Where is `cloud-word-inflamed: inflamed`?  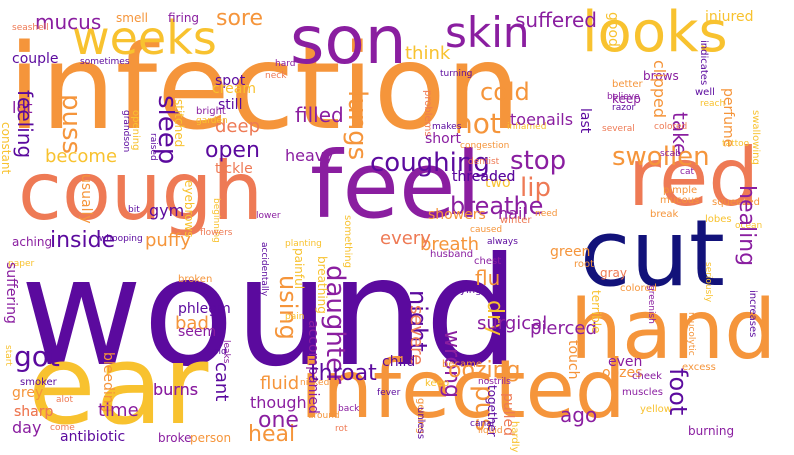 cloud-word-inflamed: inflamed is located at coordinates (527, 127).